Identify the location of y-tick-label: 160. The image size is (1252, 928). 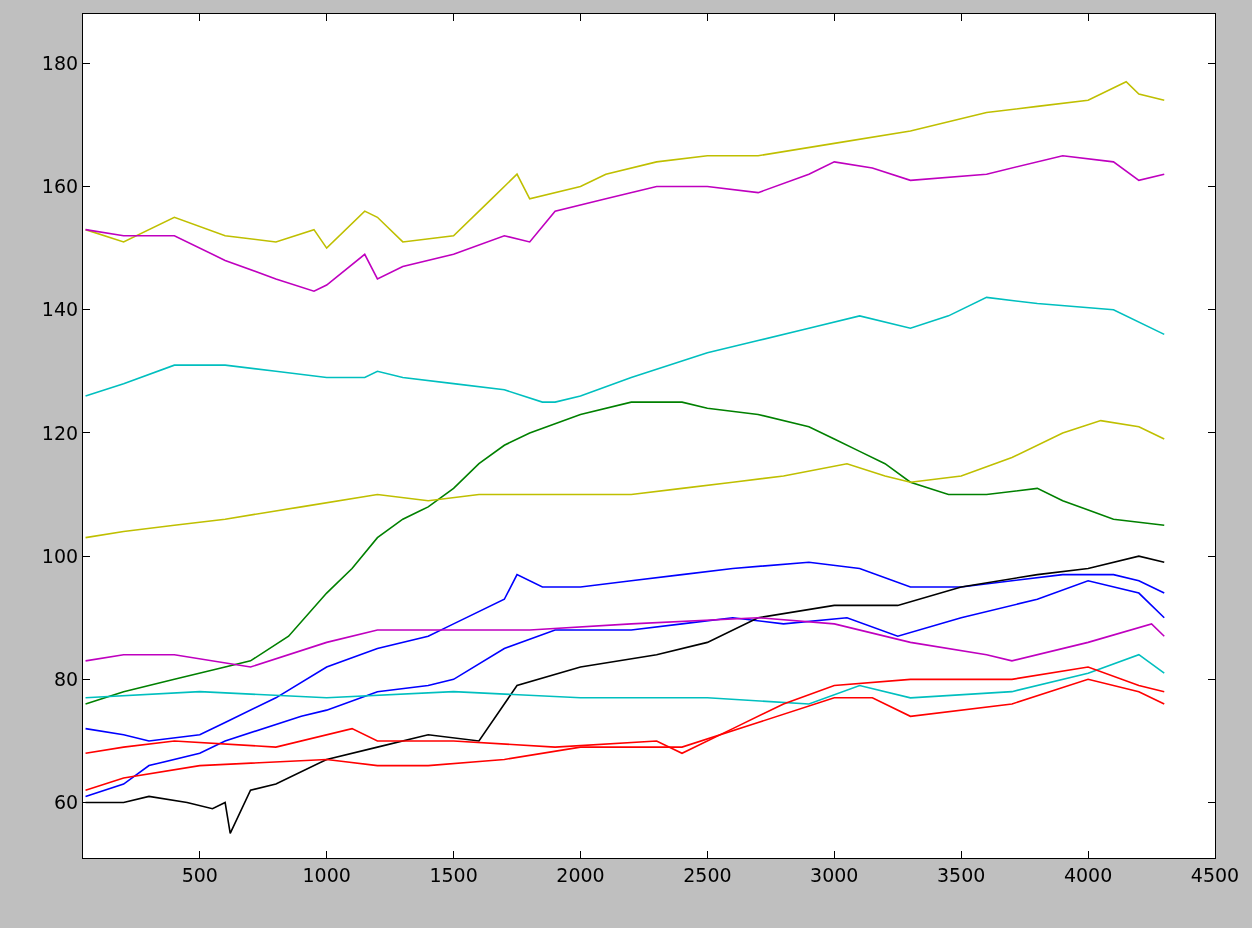
(60, 186).